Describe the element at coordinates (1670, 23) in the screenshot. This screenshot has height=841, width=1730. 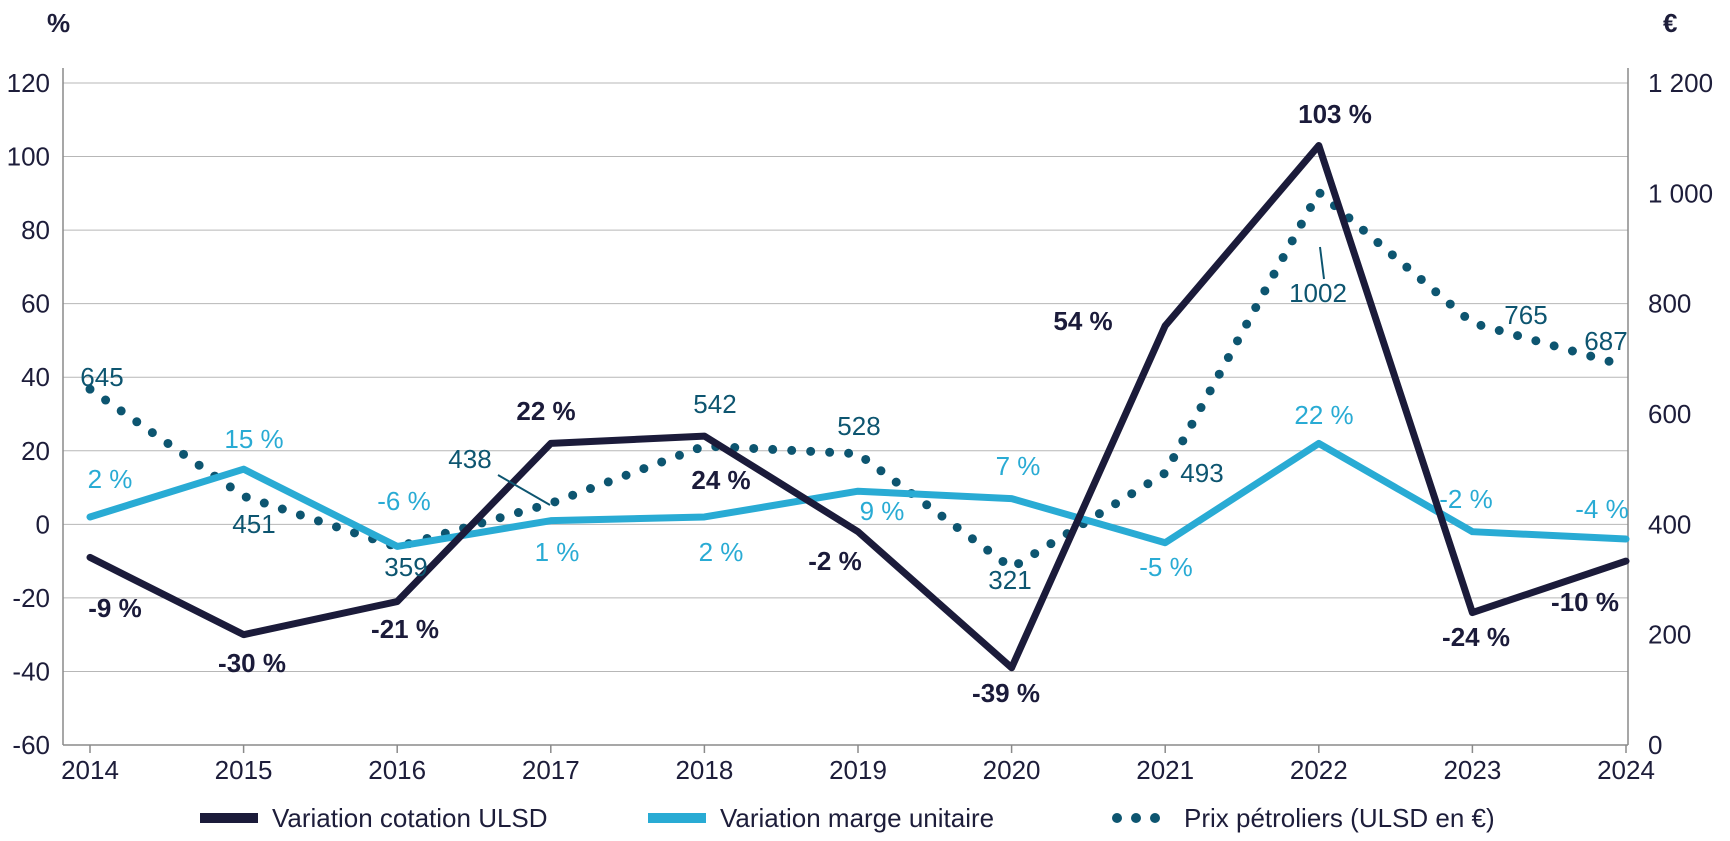
I see `right-axis-unit: €` at that location.